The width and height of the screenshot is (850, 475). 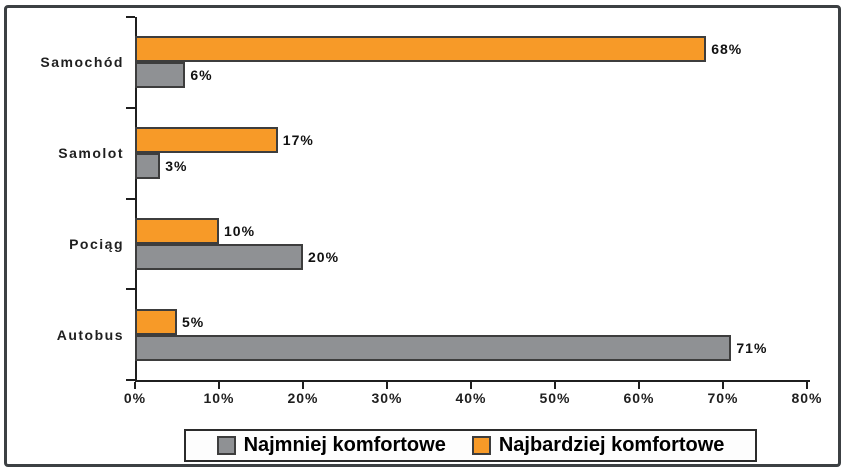 I want to click on bar-value-label: 6%, so click(x=201, y=75).